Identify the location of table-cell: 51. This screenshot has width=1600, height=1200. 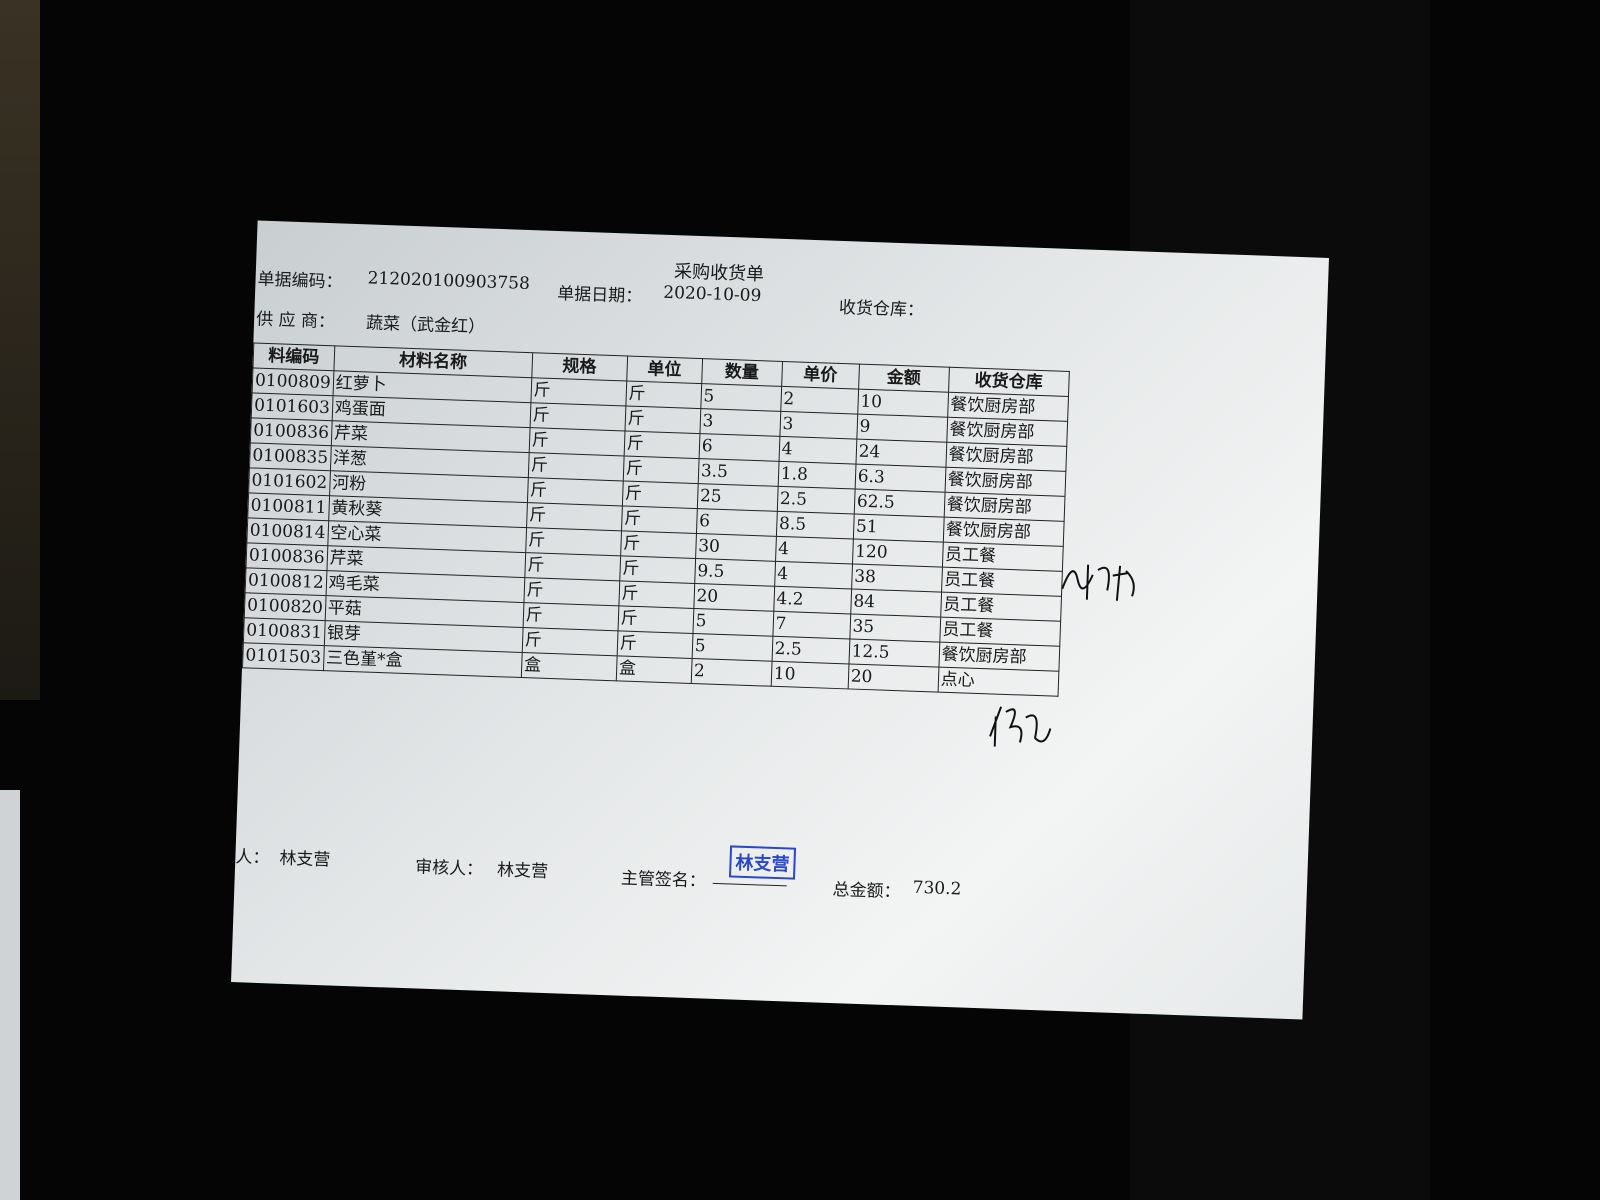
(898, 528).